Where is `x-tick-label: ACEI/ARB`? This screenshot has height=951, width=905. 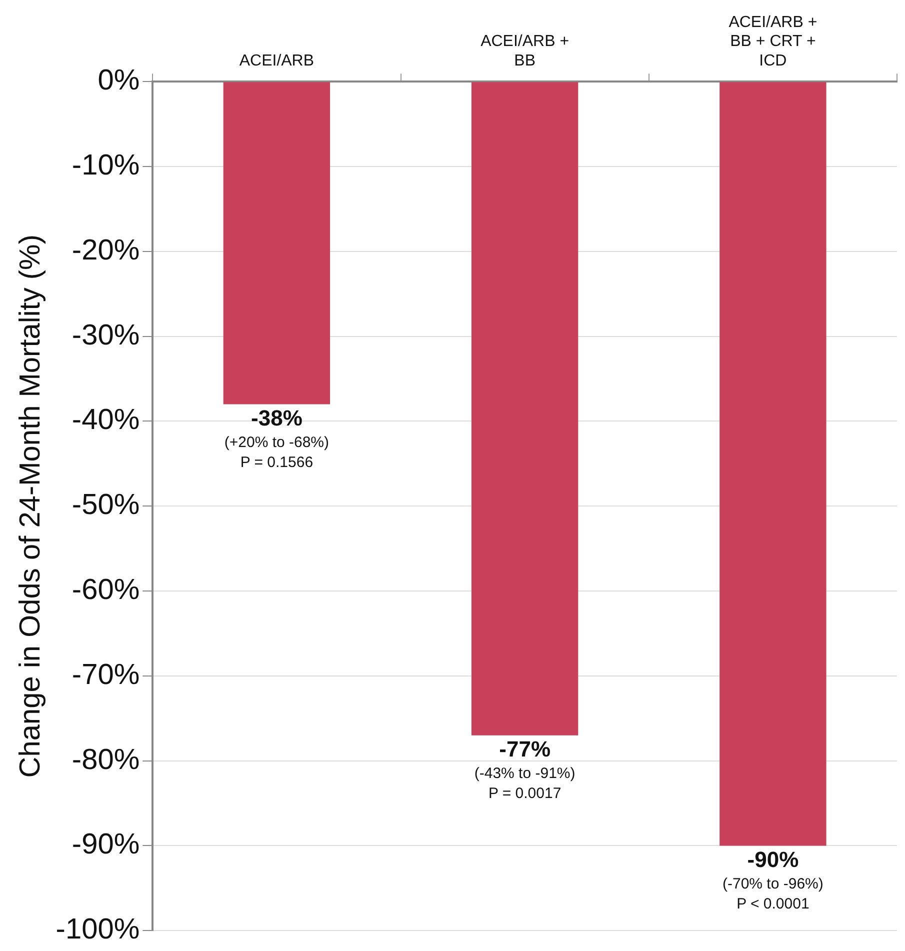 x-tick-label: ACEI/ARB is located at coordinates (276, 61).